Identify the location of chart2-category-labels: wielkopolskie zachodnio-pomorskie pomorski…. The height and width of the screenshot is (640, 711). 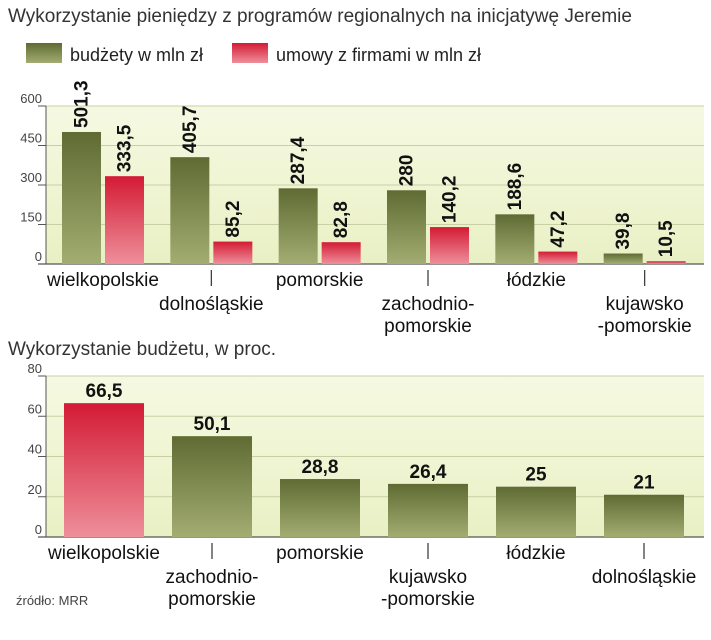
(371, 576).